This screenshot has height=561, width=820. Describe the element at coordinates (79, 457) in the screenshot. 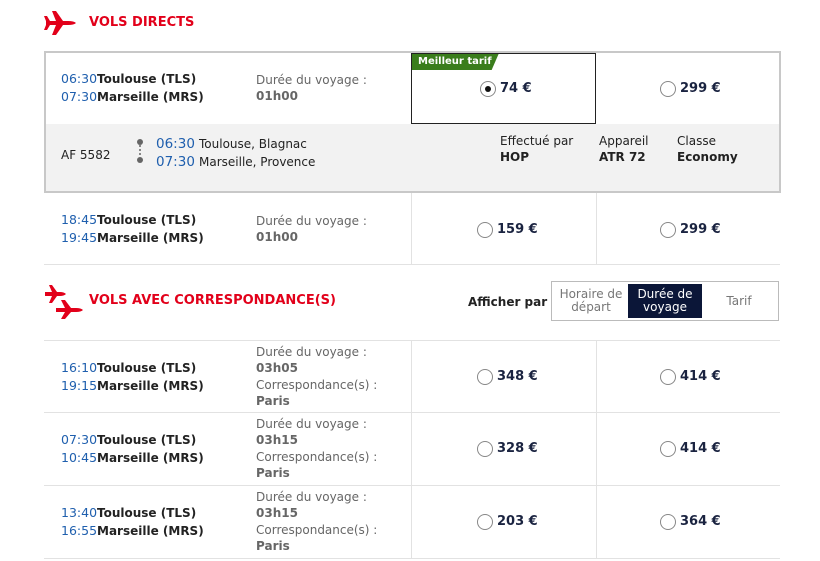

I see `arrival-time: 10:45` at that location.